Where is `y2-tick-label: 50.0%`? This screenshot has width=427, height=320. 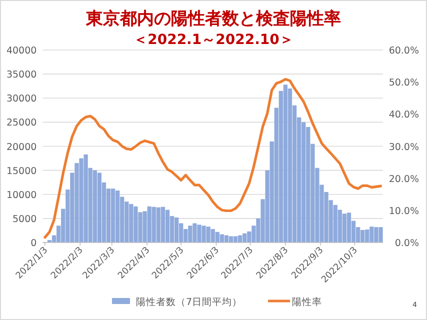 y2-tick-label: 50.0% is located at coordinates (403, 83).